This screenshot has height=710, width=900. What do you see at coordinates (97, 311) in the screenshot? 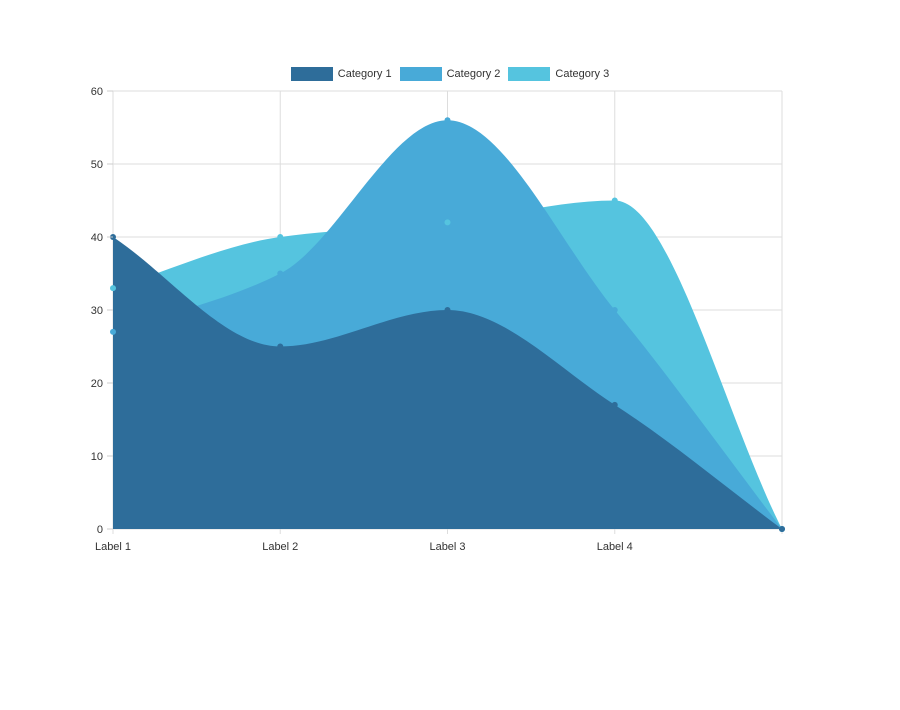
I see `y-tick-label: 30` at bounding box center [97, 311].